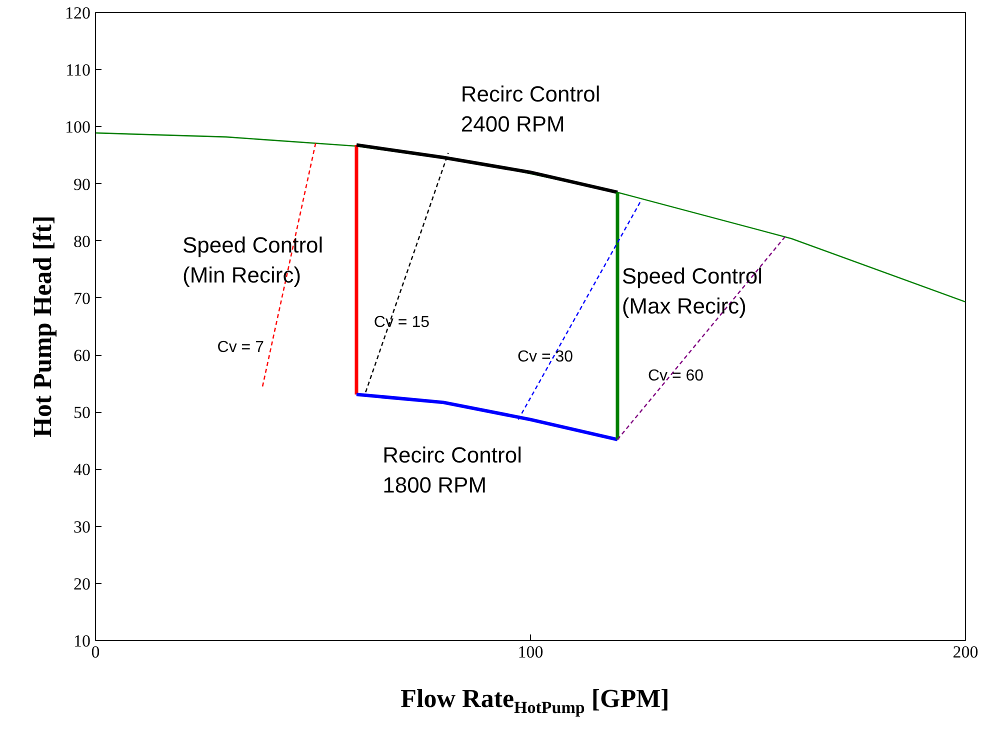 This screenshot has width=1000, height=738. I want to click on annotation: Cv = 7, so click(240, 347).